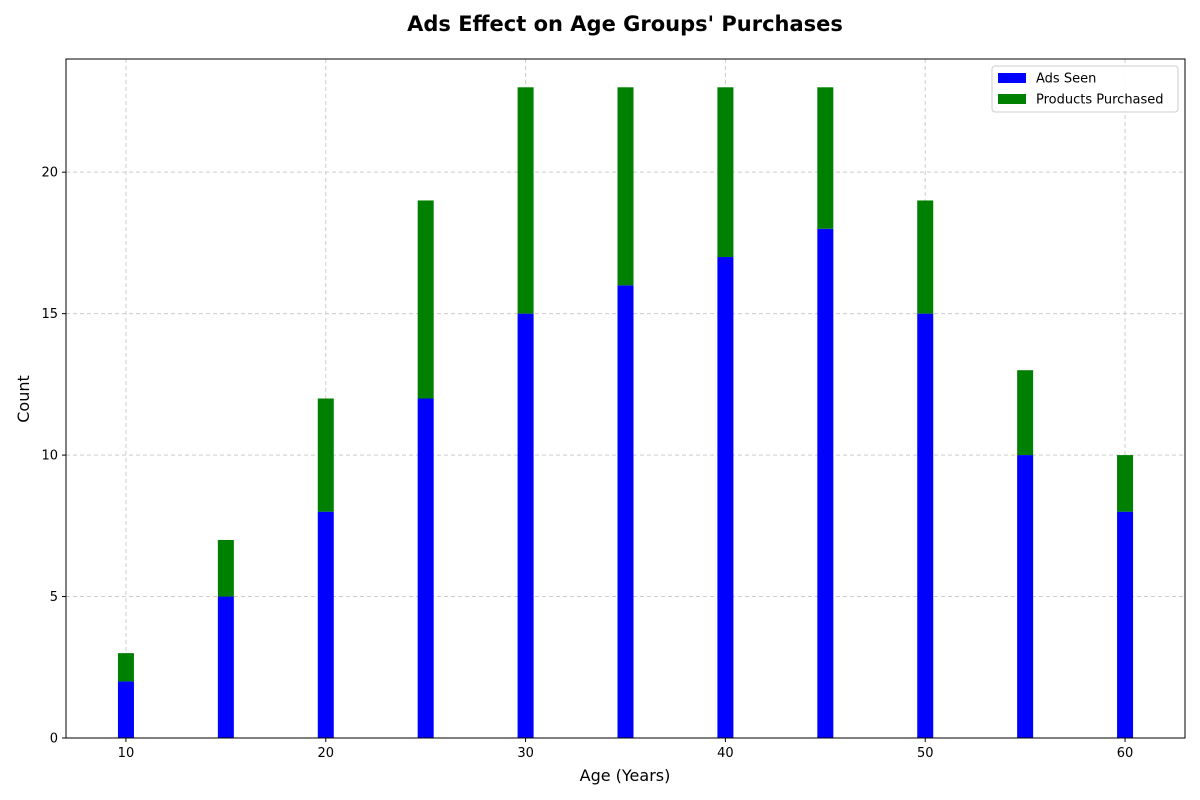  What do you see at coordinates (725, 753) in the screenshot?
I see `x-tick-label: 40` at bounding box center [725, 753].